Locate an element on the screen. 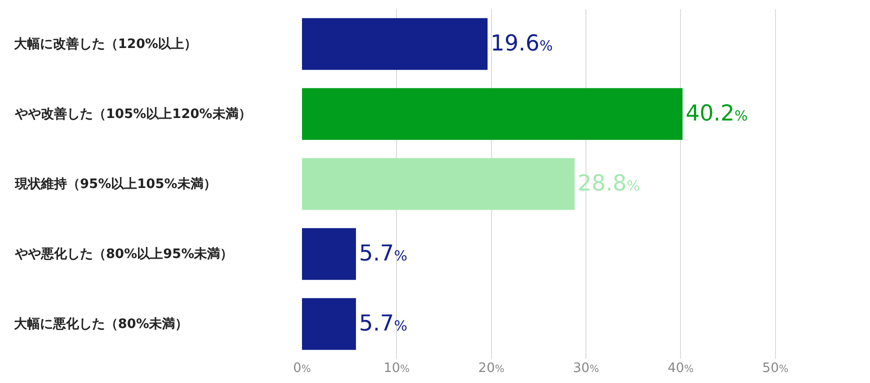 This screenshot has width=870, height=383. x-tick-label: 40% is located at coordinates (681, 368).